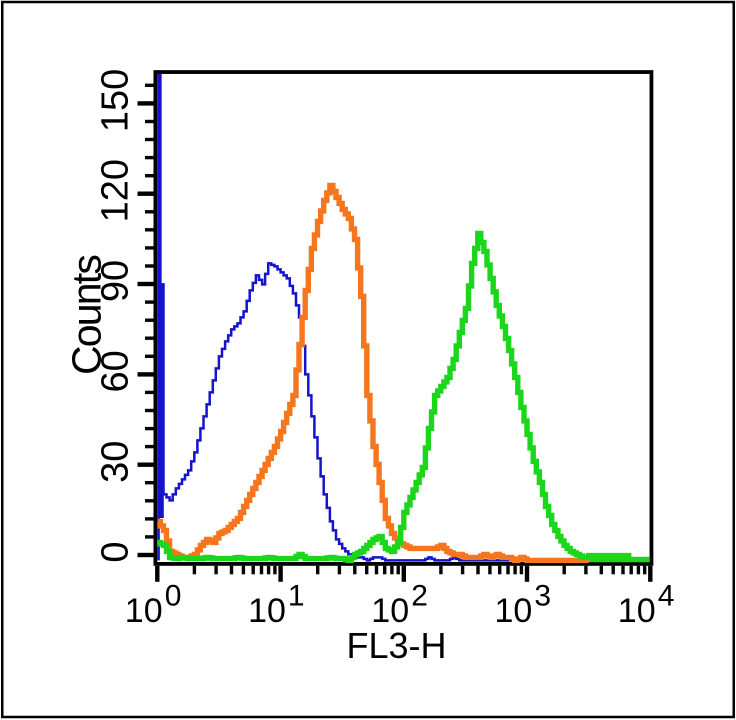 This screenshot has width=736, height=720. I want to click on svg-text: 4, so click(666, 596).